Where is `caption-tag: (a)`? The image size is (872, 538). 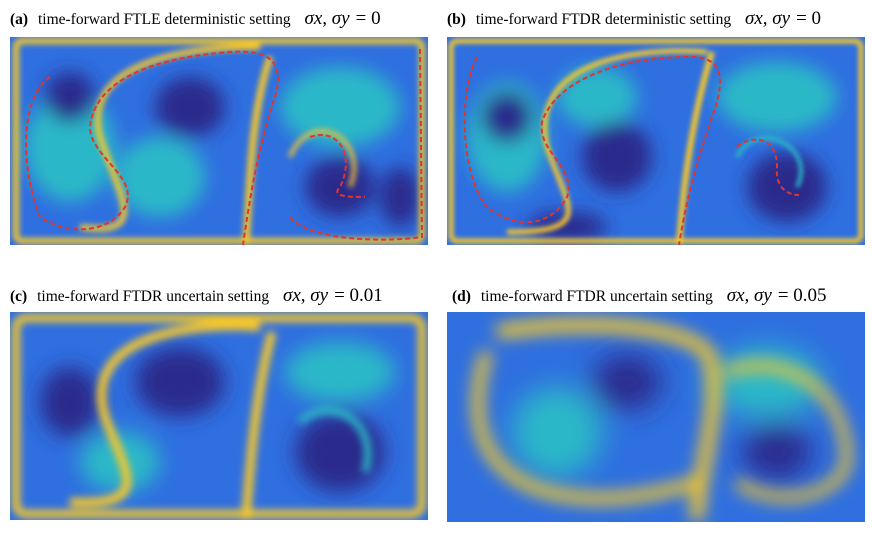
caption-tag: (a) is located at coordinates (19, 19).